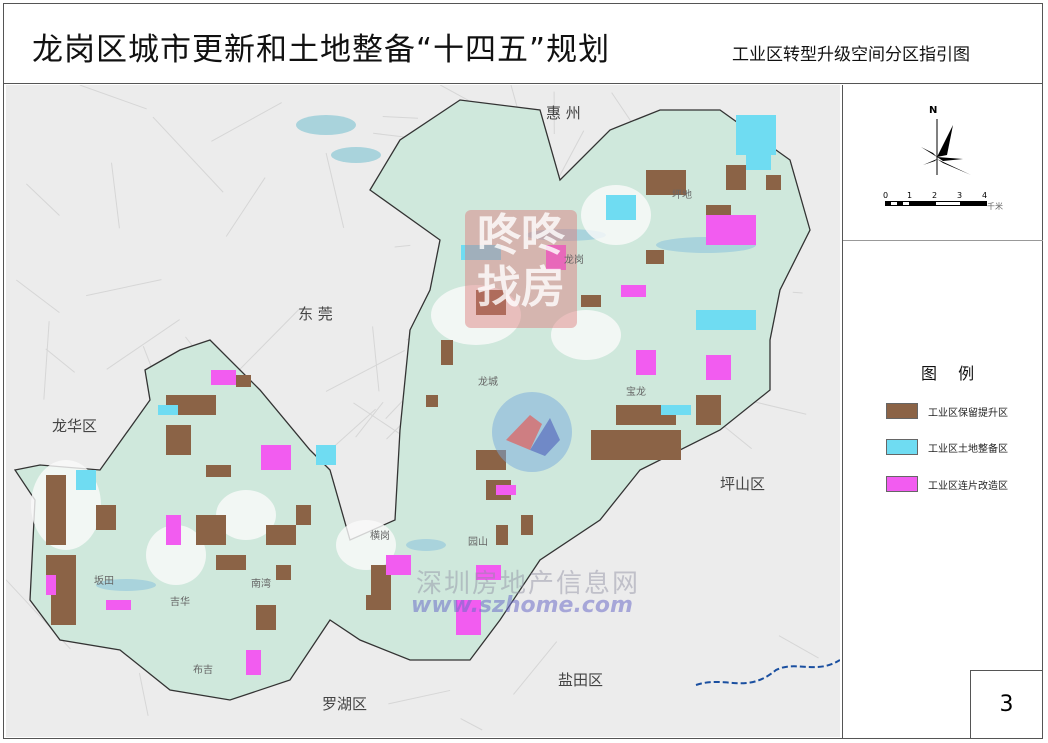 This screenshot has width=1048, height=743. What do you see at coordinates (886, 195) in the screenshot?
I see `scale-tick: 0` at bounding box center [886, 195].